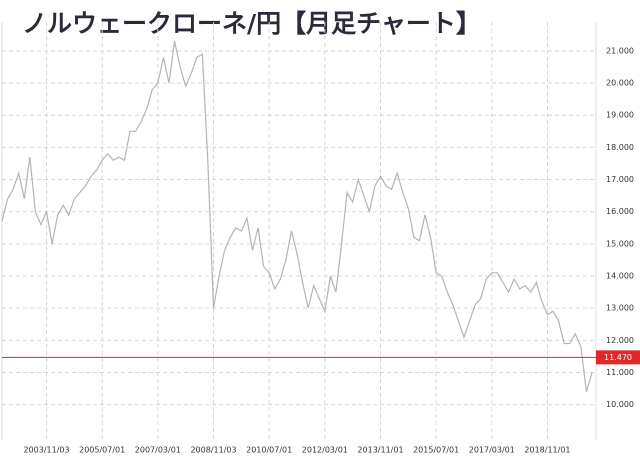 This screenshot has height=462, width=640. I want to click on y-tick-label: 15.000, so click(620, 243).